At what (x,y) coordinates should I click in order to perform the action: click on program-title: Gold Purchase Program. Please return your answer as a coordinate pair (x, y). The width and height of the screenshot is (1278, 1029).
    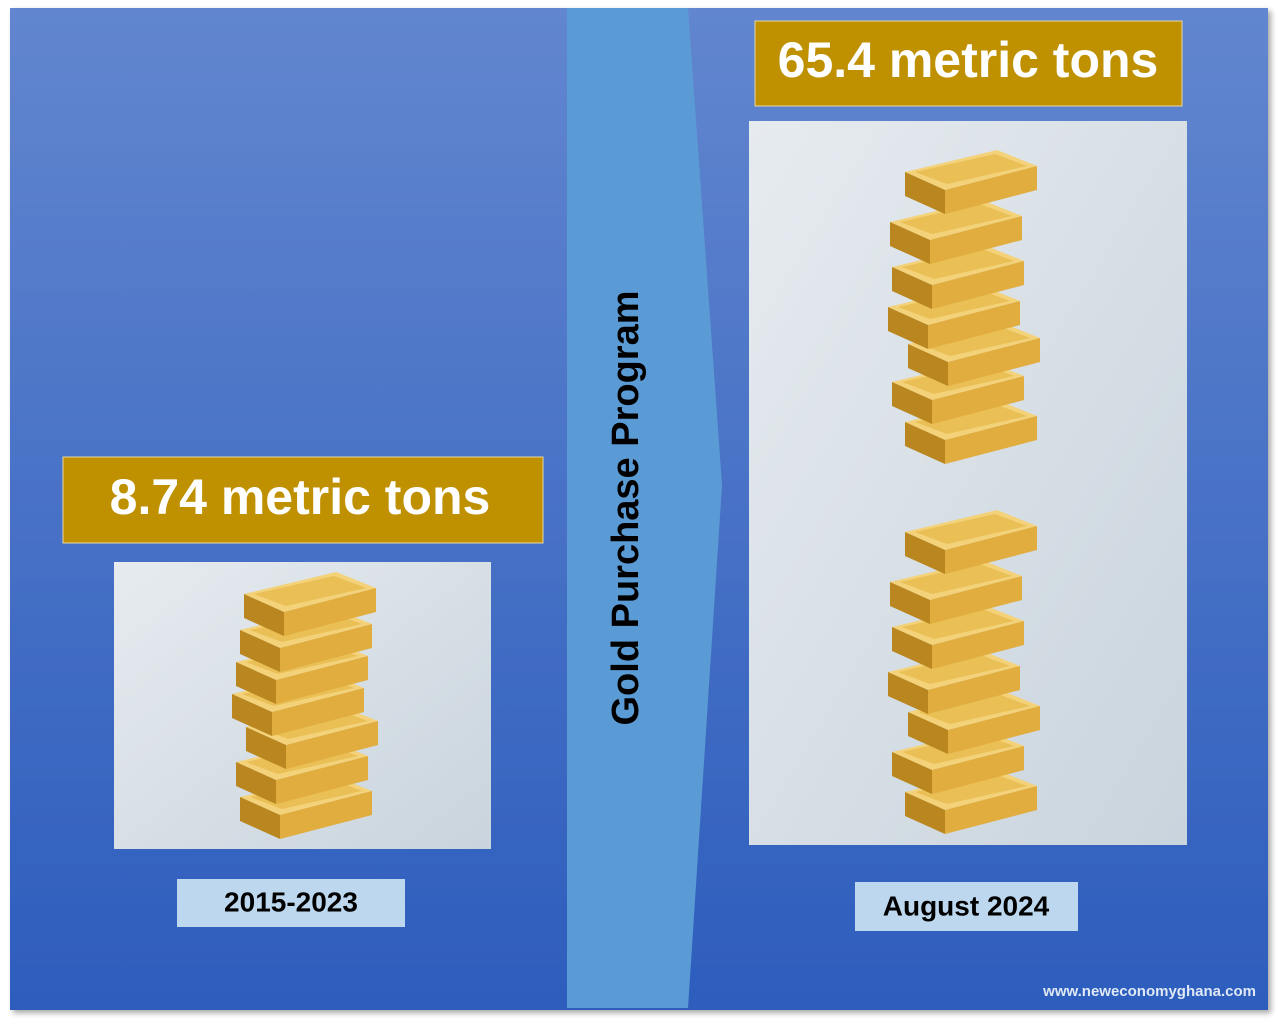
    Looking at the image, I should click on (626, 507).